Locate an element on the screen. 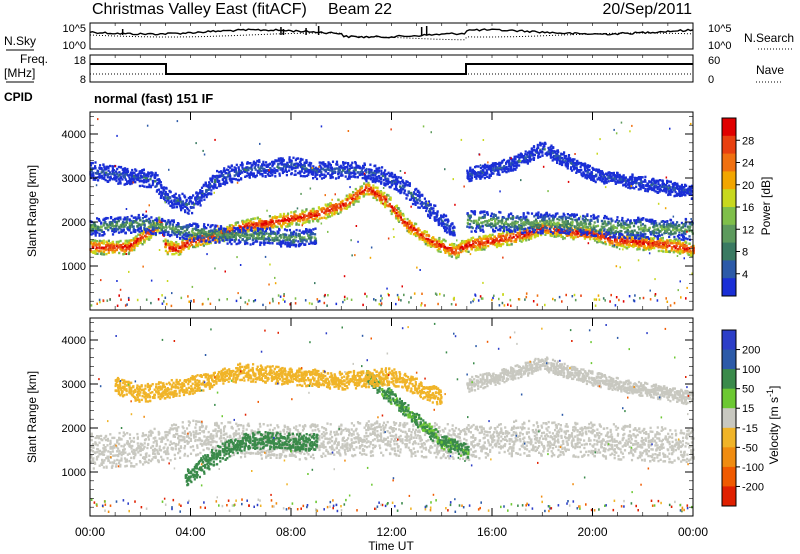  noise-panel-frame is located at coordinates (391, 36).